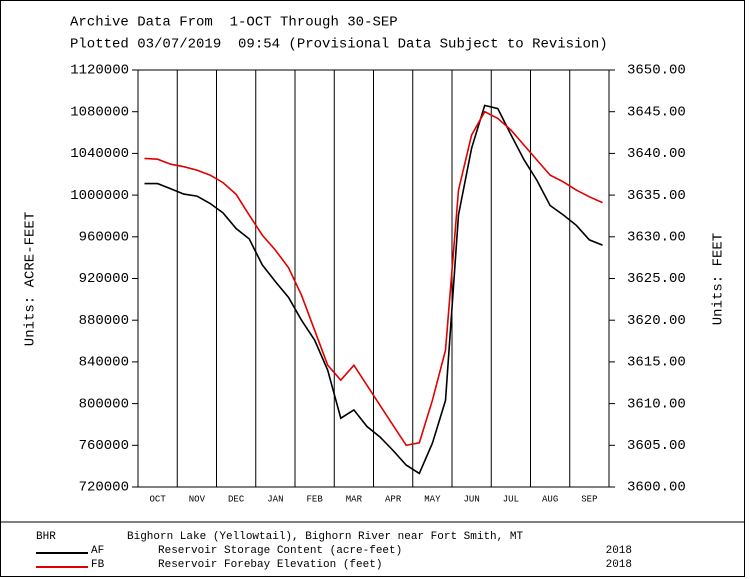 This screenshot has width=750, height=579. What do you see at coordinates (99, 71) in the screenshot?
I see `y-tick-label: 1120000` at bounding box center [99, 71].